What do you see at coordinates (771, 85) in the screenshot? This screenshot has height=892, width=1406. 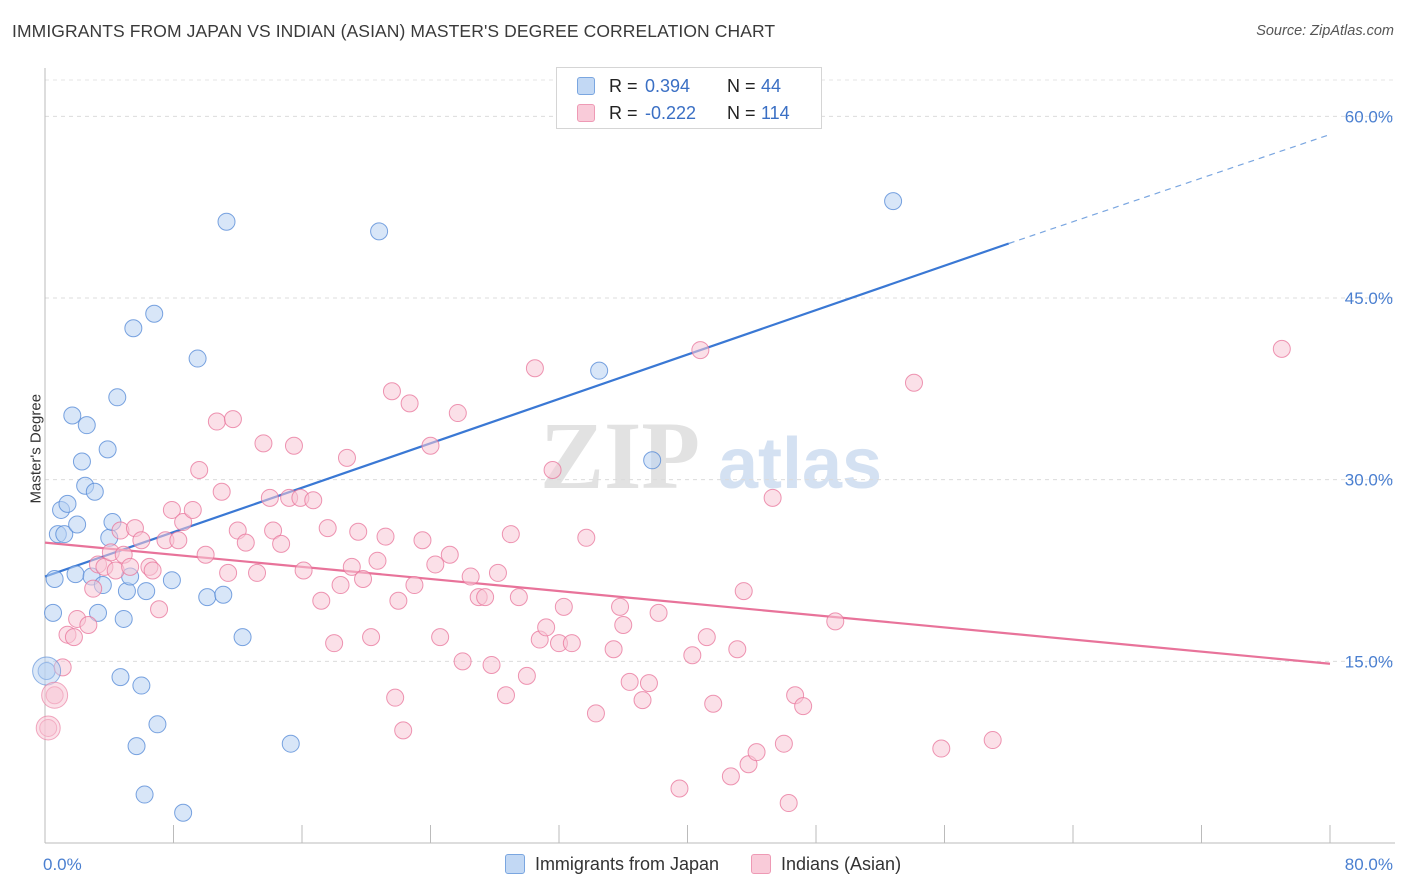 I see `n-value: 44` at bounding box center [771, 85].